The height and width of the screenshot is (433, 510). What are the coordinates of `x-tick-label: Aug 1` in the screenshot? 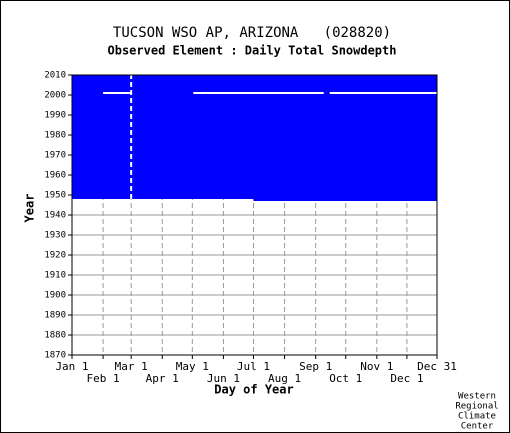 It's located at (284, 378).